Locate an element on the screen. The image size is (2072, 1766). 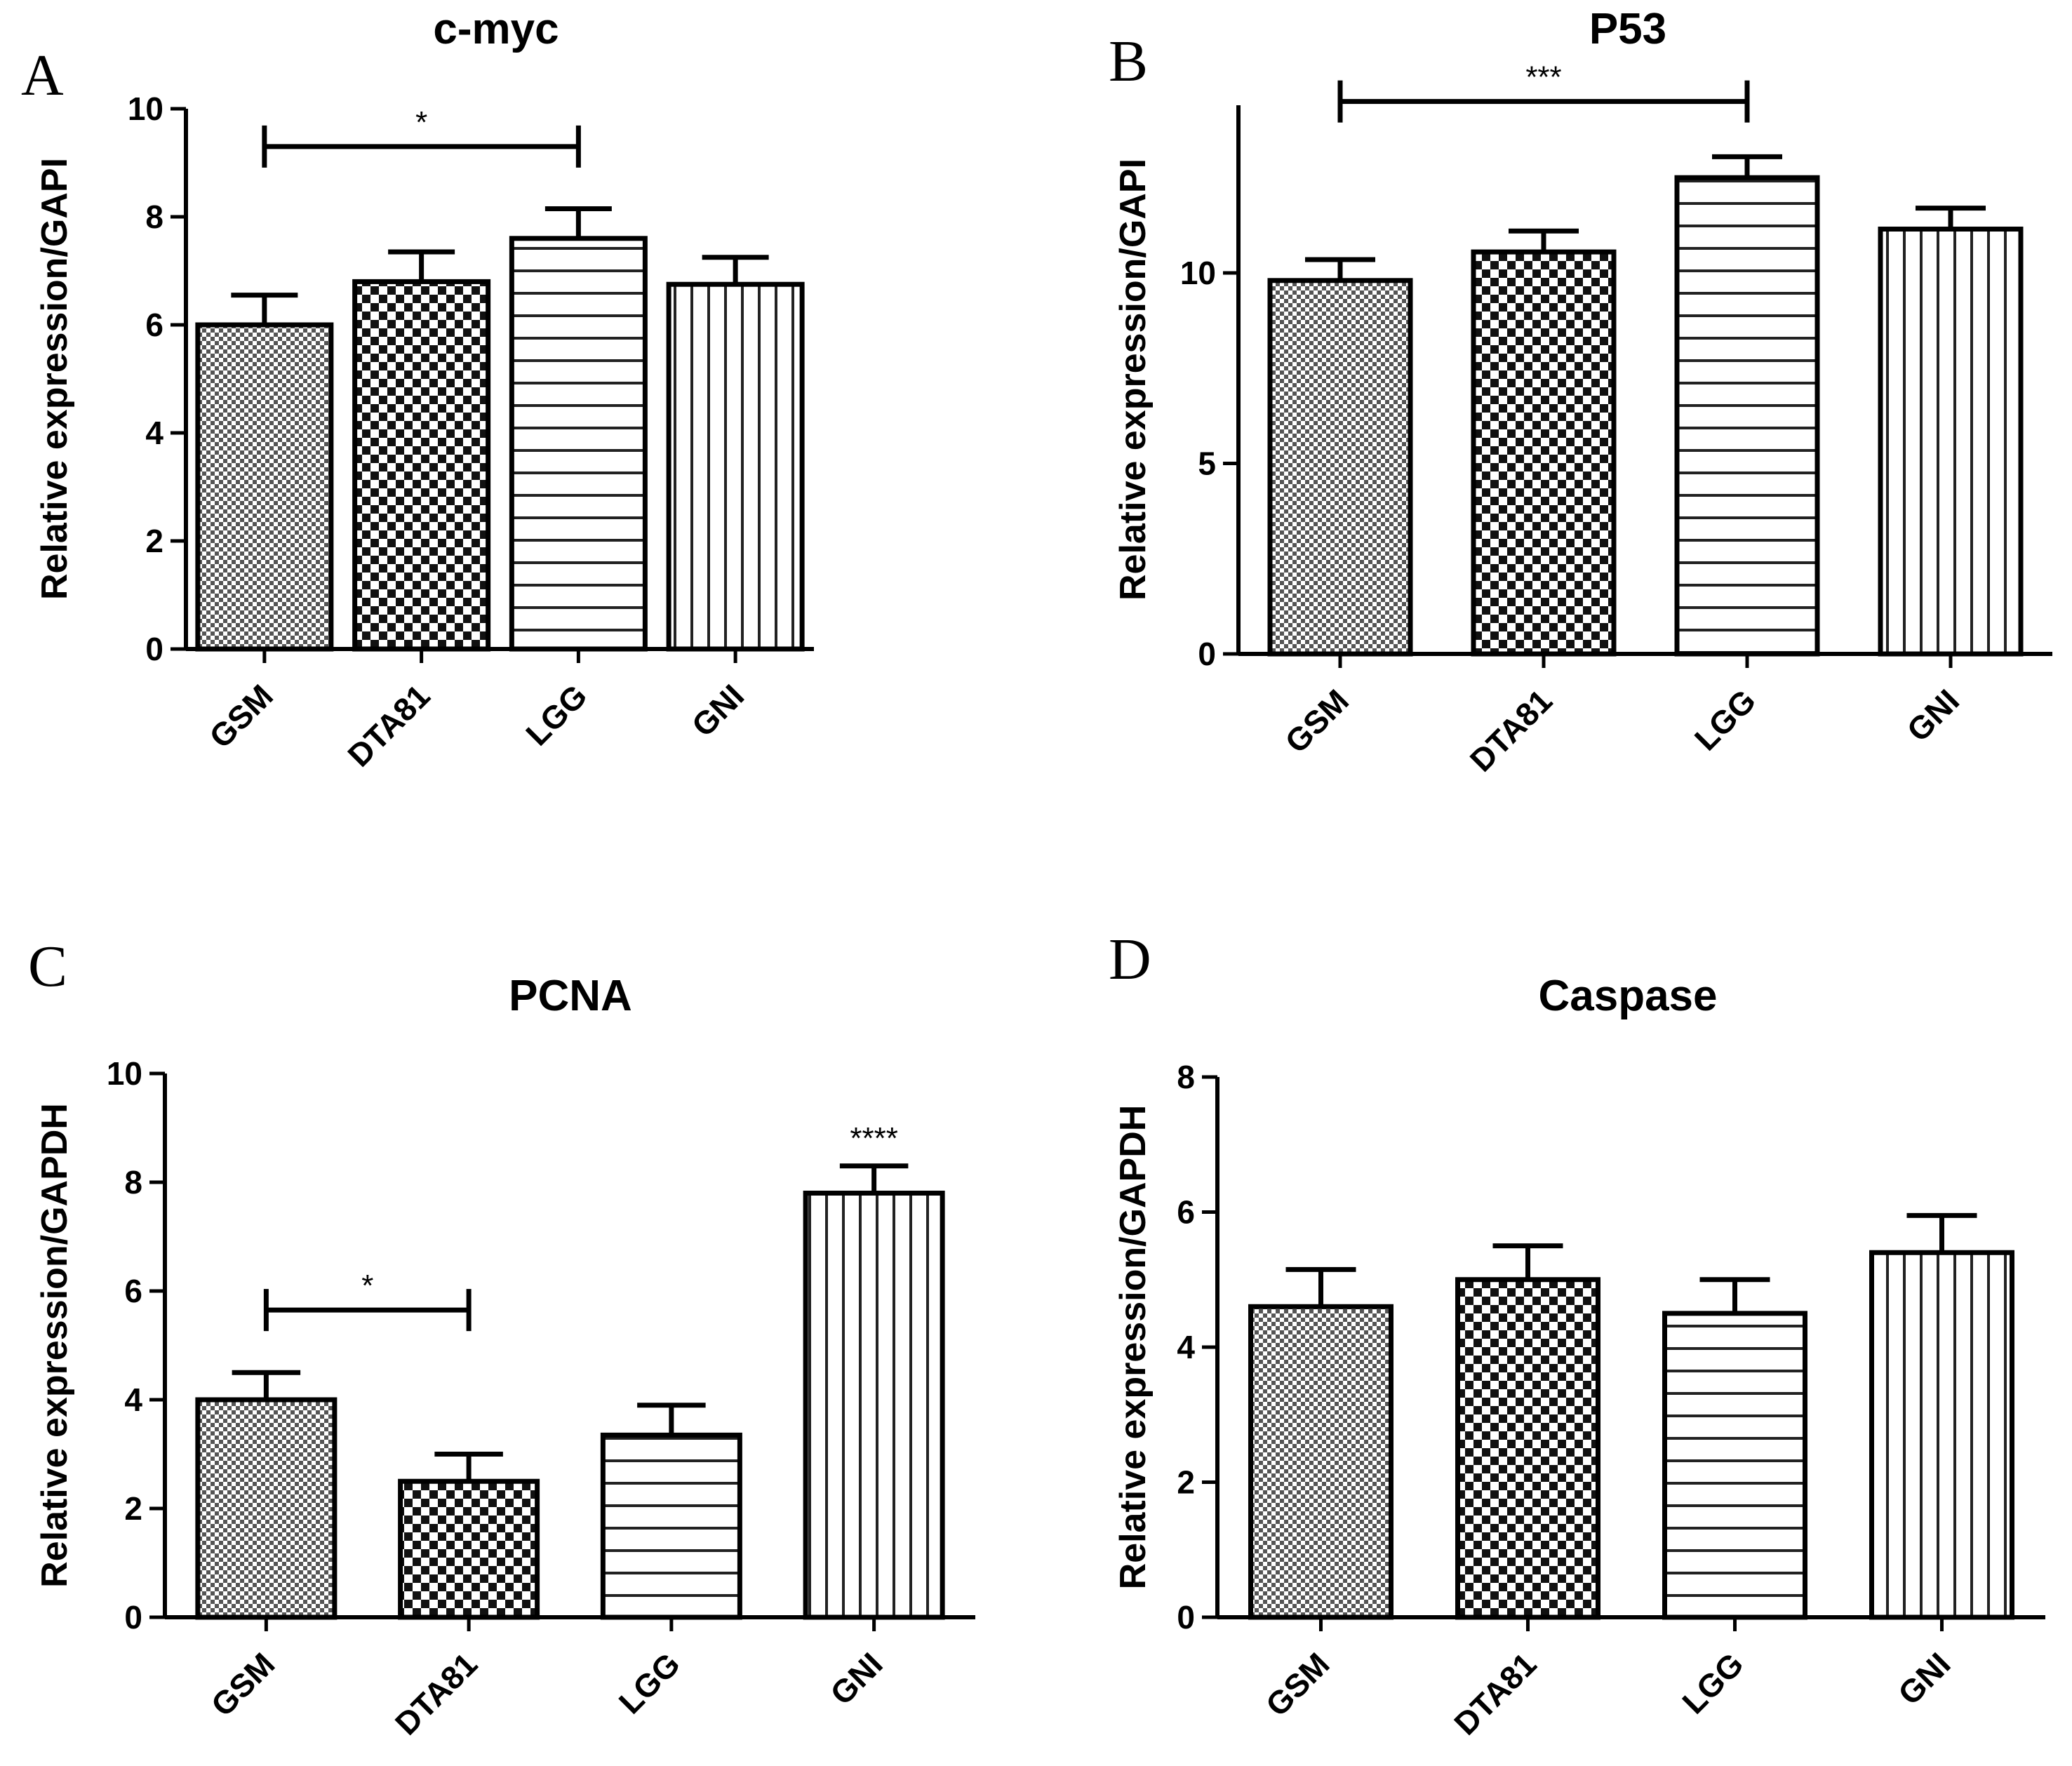
significance-label-c: * is located at coordinates (367, 1286).